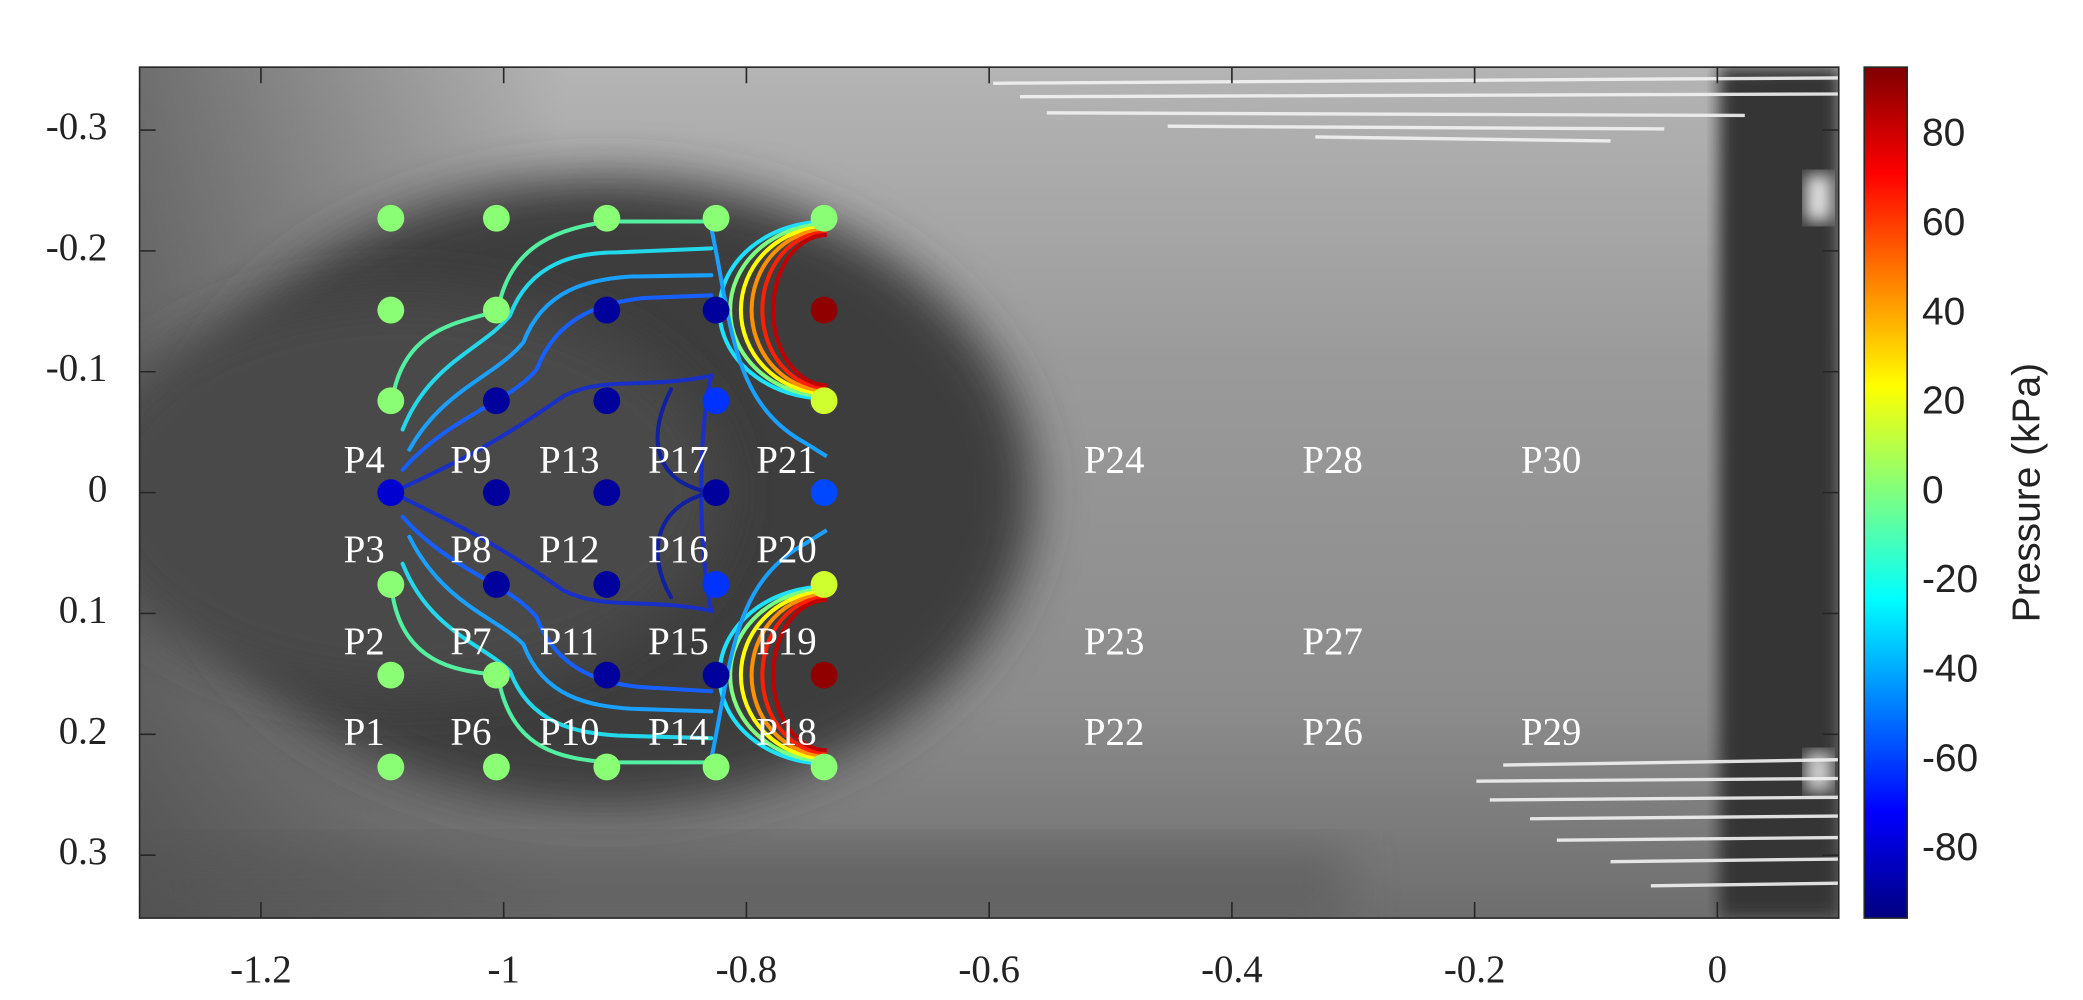 This screenshot has width=2083, height=1000. Describe the element at coordinates (678, 549) in the screenshot. I see `point-label: P16` at that location.